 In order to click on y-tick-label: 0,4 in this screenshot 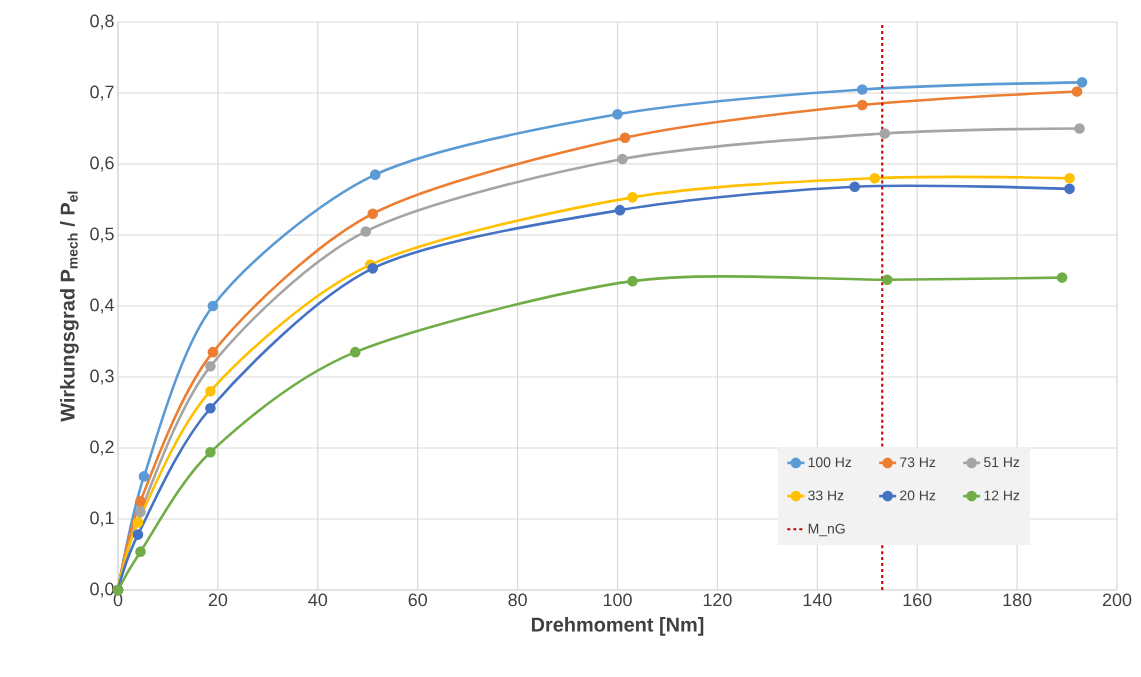, I will do `click(102, 306)`.